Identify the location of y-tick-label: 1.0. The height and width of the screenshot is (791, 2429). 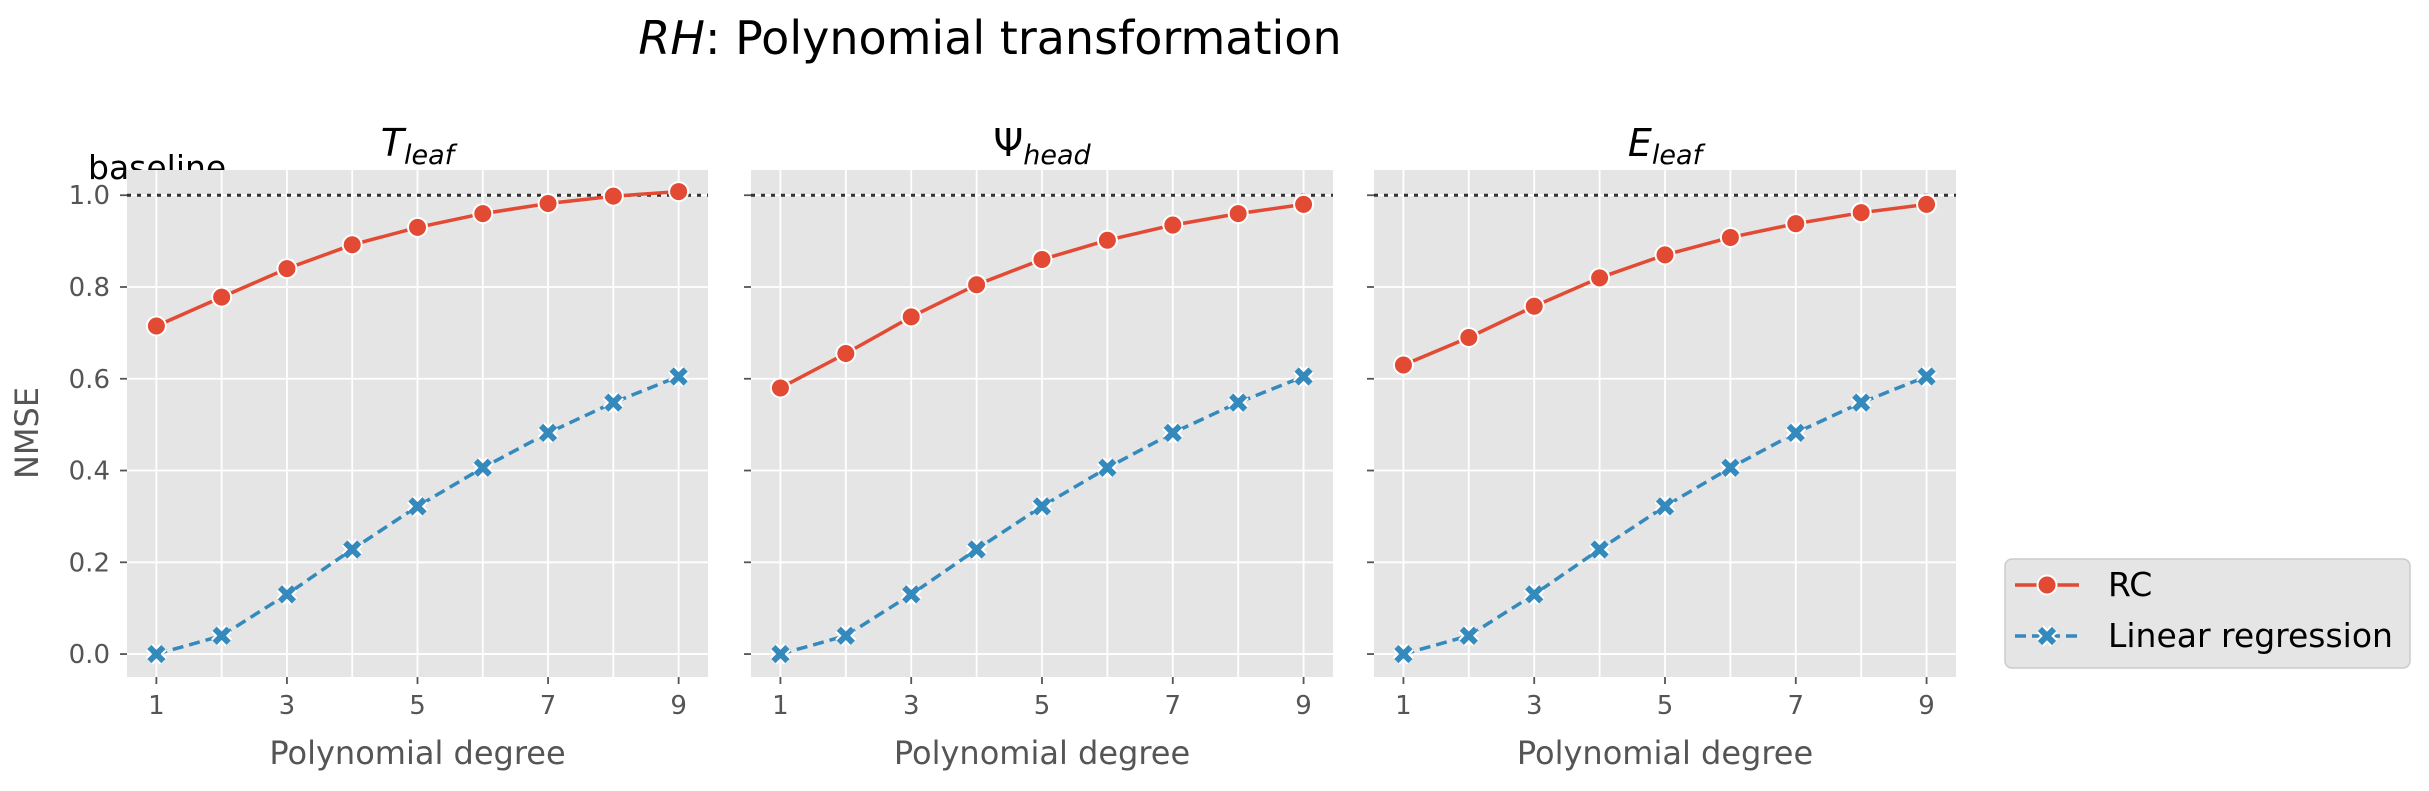
(89, 196).